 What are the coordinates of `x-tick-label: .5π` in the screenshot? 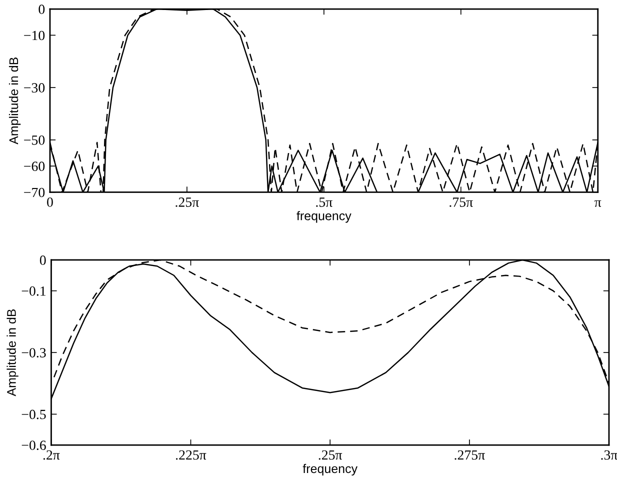 It's located at (324, 202).